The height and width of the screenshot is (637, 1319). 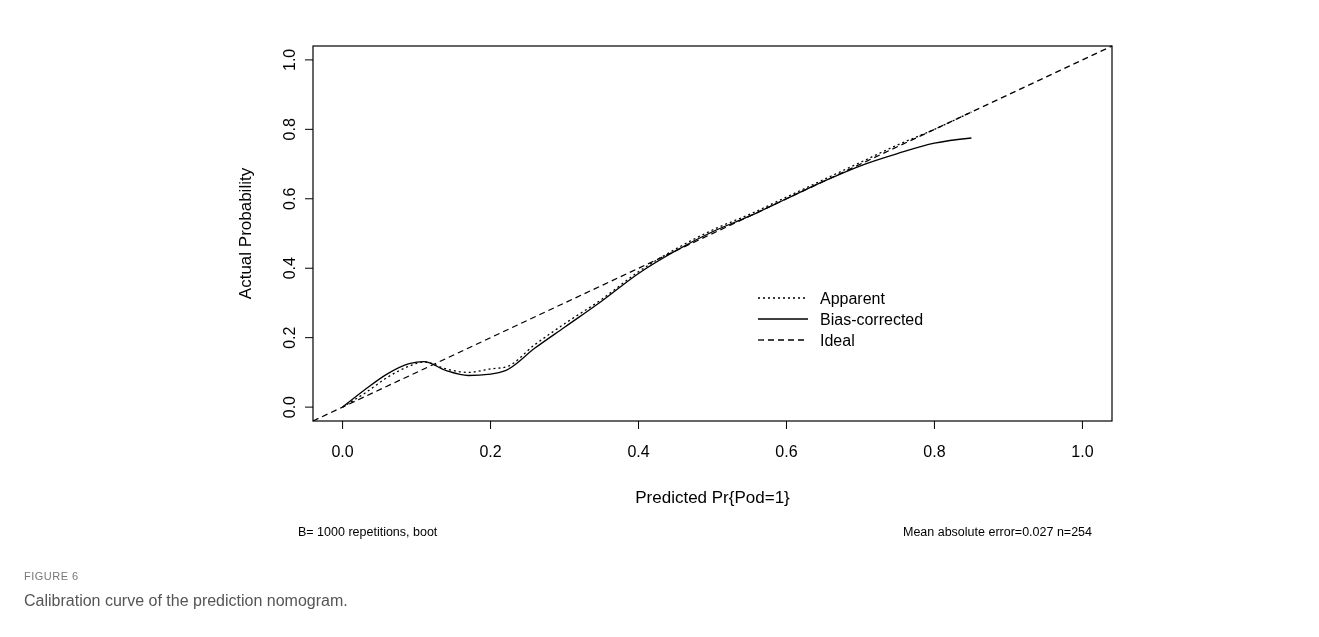 I want to click on y-tick-label: 0.8, so click(x=289, y=129).